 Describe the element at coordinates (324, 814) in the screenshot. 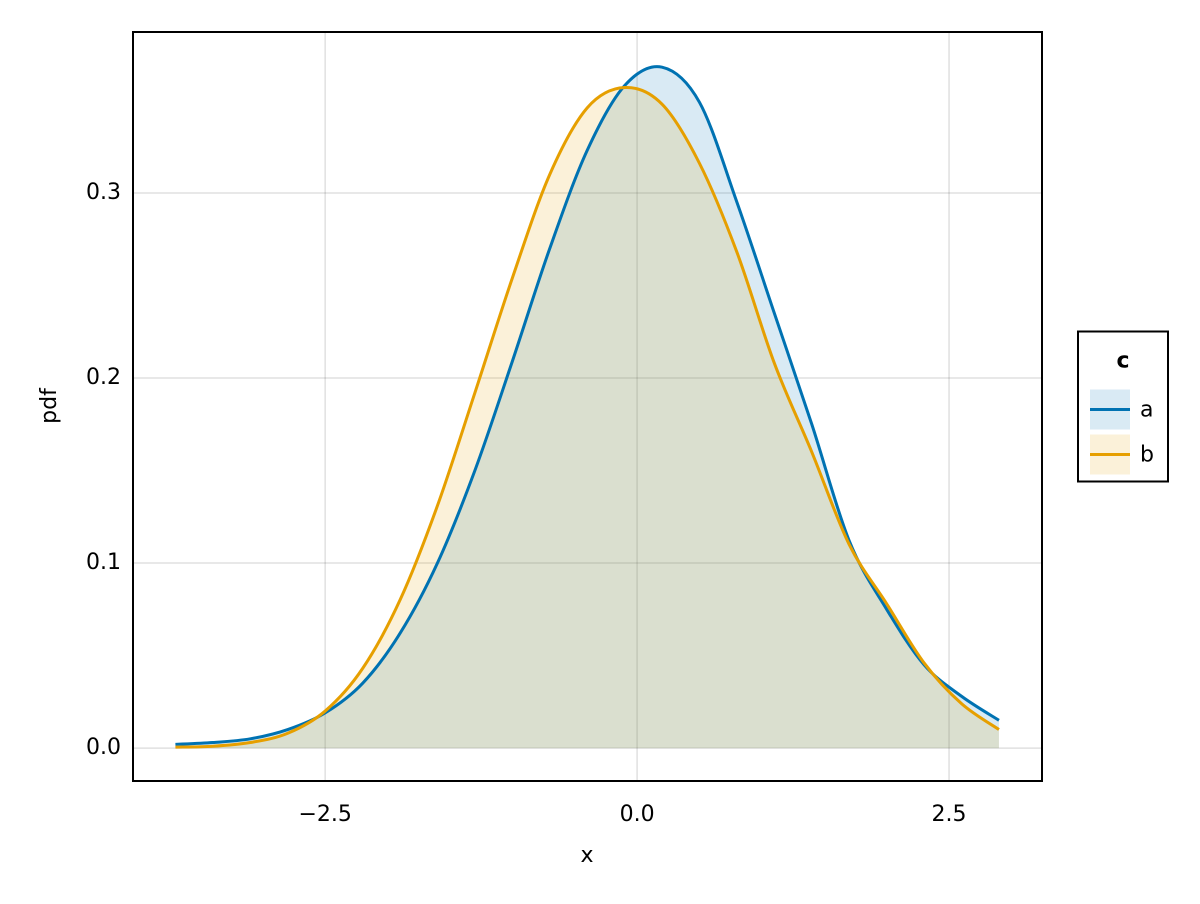

I see `x-tick-label: −2.5` at that location.